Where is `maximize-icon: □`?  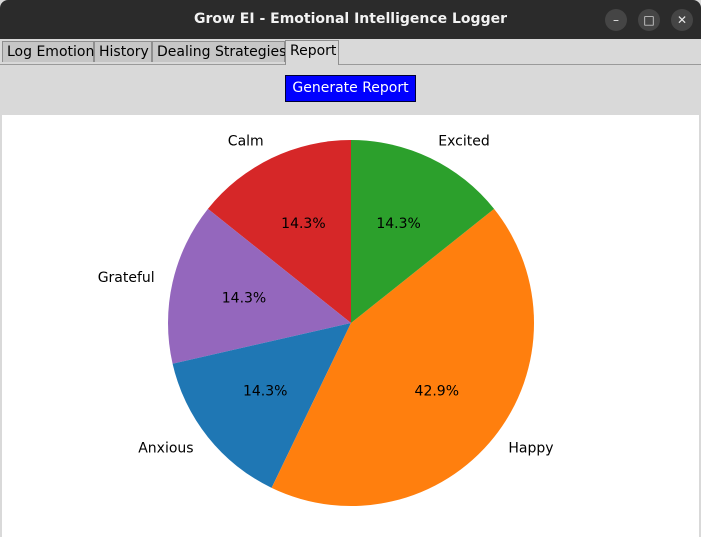
maximize-icon: □ is located at coordinates (649, 20).